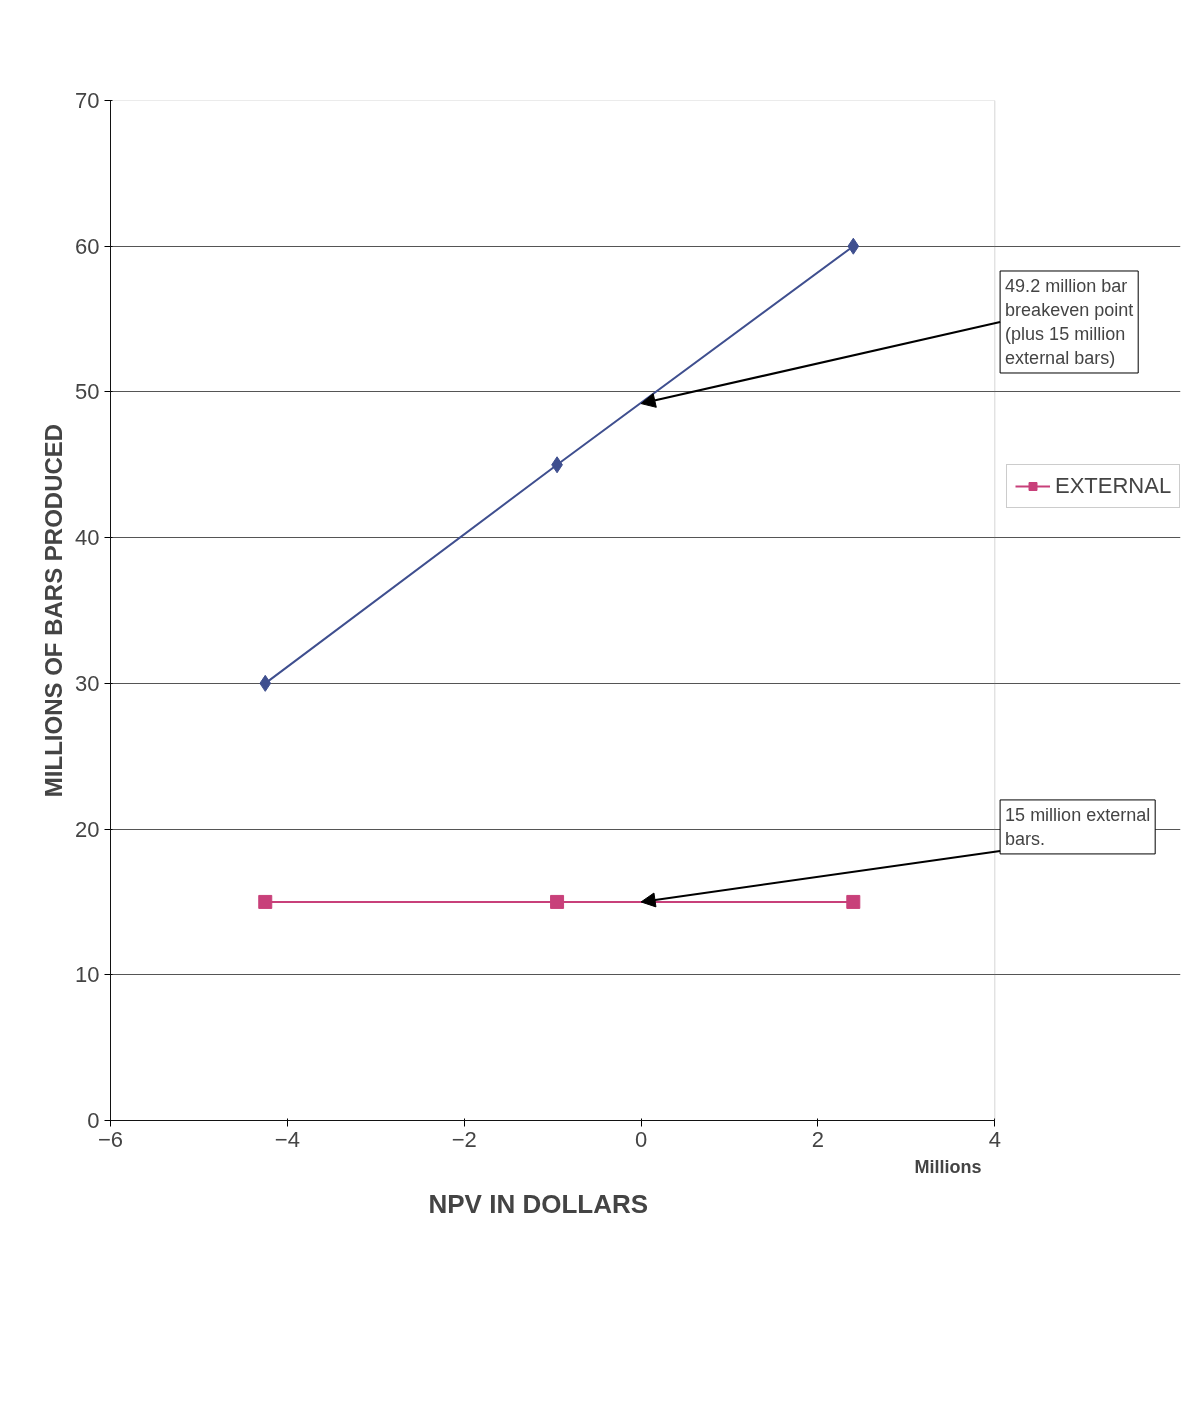  Describe the element at coordinates (1078, 826) in the screenshot. I see `annotation: 15 million external bars.` at that location.